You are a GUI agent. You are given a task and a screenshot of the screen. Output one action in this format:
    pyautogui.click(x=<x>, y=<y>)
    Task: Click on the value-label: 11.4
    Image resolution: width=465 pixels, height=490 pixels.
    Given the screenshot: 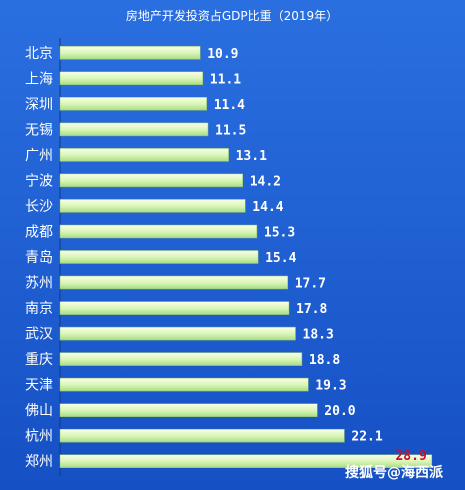 What is the action you would take?
    pyautogui.click(x=229, y=105)
    